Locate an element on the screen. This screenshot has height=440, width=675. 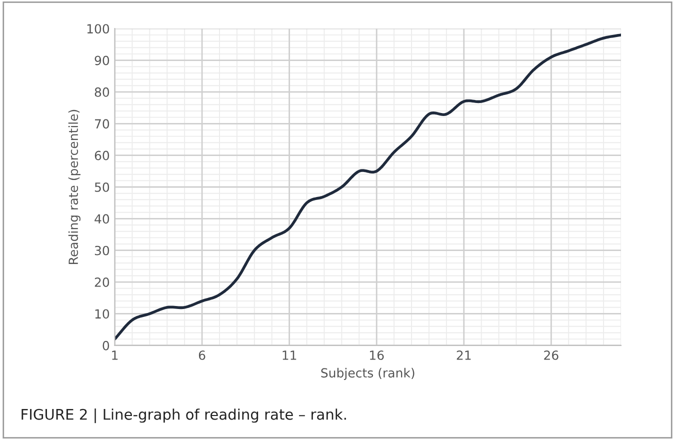
y-tick-label: 60 is located at coordinates (102, 155).